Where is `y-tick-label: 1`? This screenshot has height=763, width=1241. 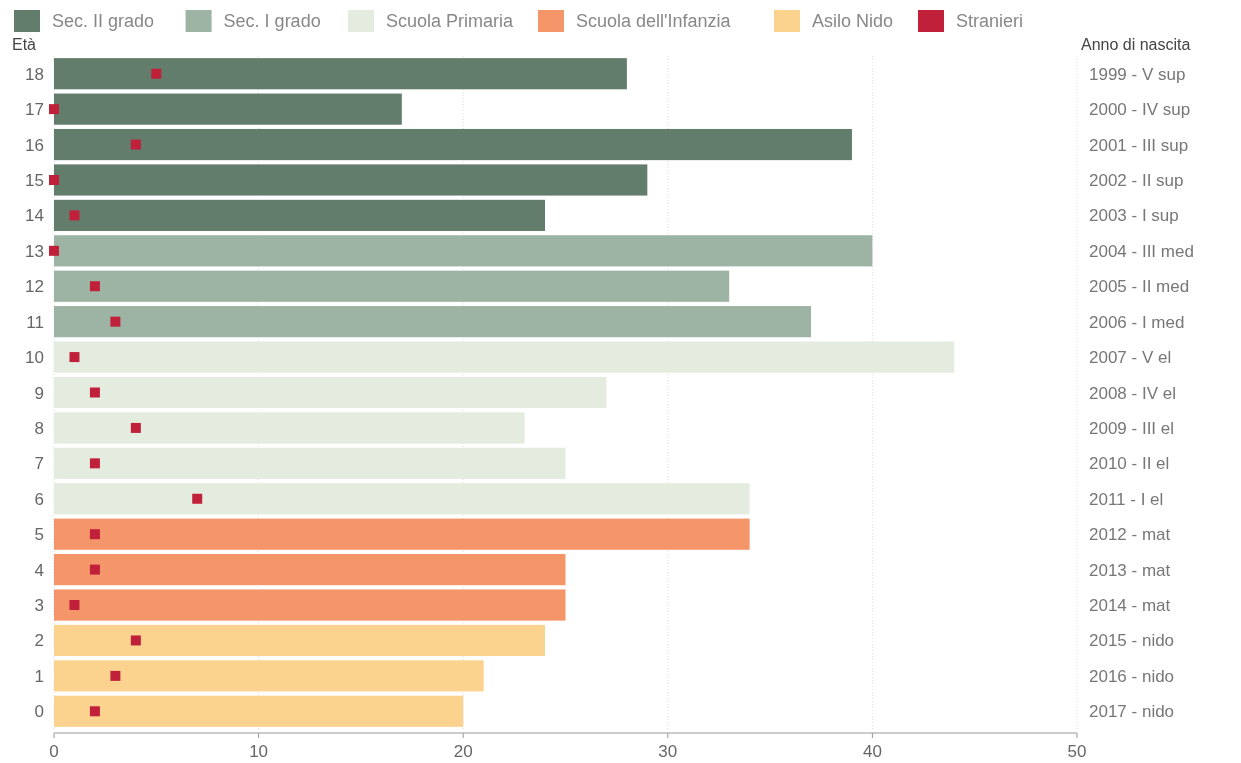
y-tick-label: 1 is located at coordinates (39, 676).